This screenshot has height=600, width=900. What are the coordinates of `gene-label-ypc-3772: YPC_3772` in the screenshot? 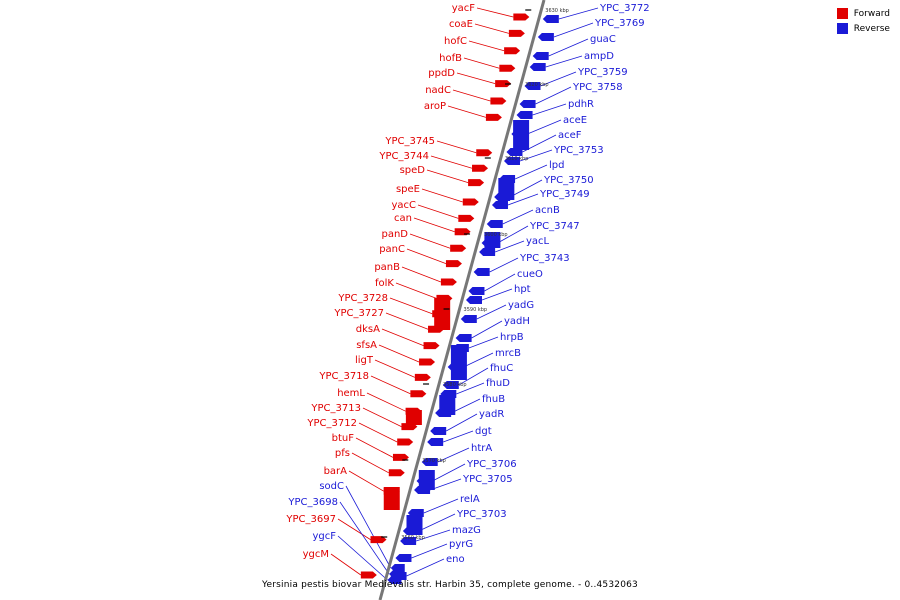 It's located at (624, 8).